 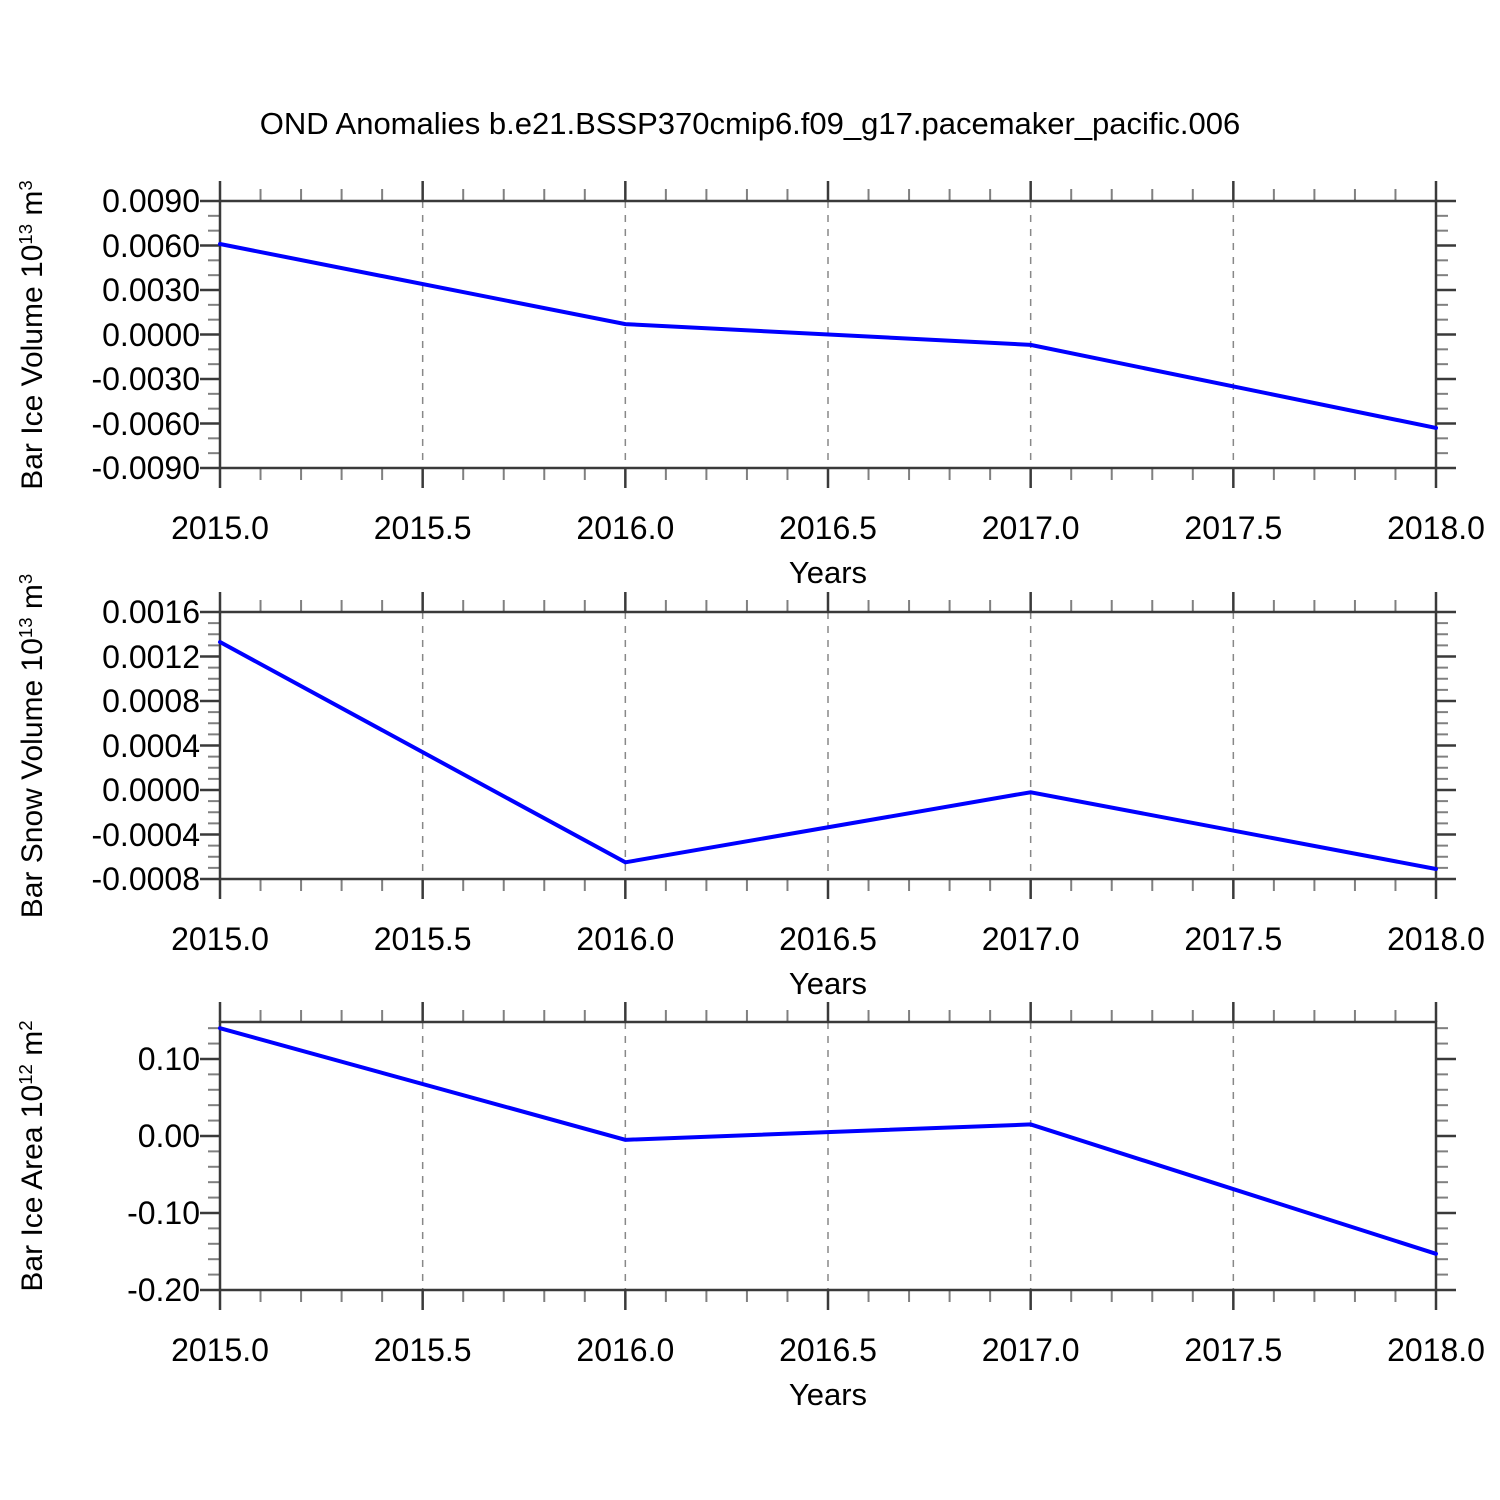 What do you see at coordinates (25, 1074) in the screenshot?
I see `y-axis-title-exponent: 12` at bounding box center [25, 1074].